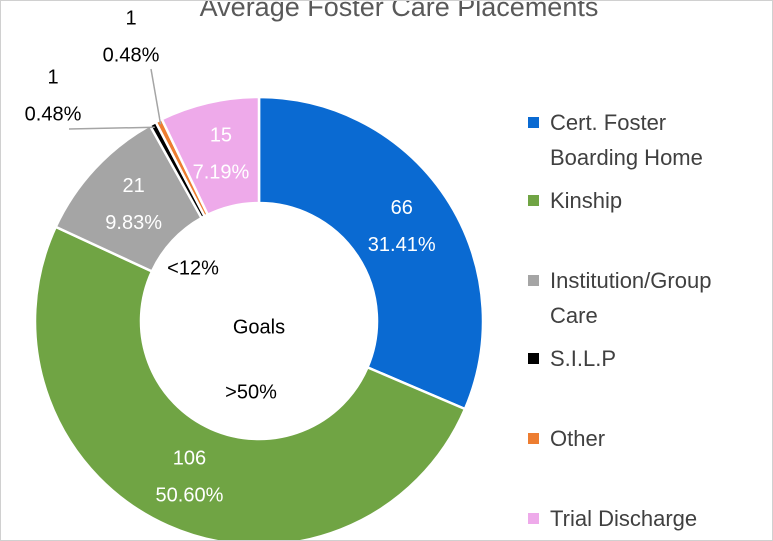 This screenshot has width=773, height=541. I want to click on data-label-percent: 7.19%, so click(221, 173).